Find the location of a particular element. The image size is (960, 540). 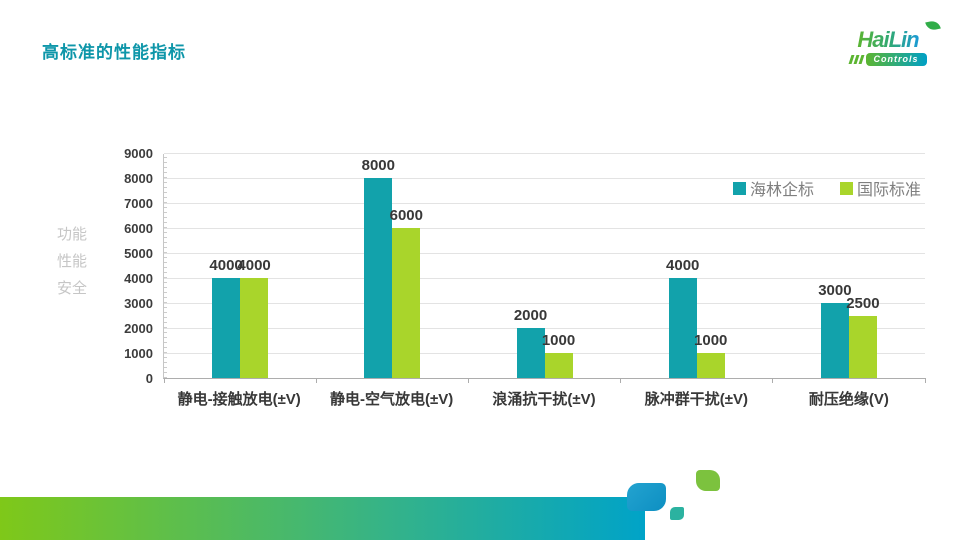

legend-label: 海林企标 is located at coordinates (781, 190).